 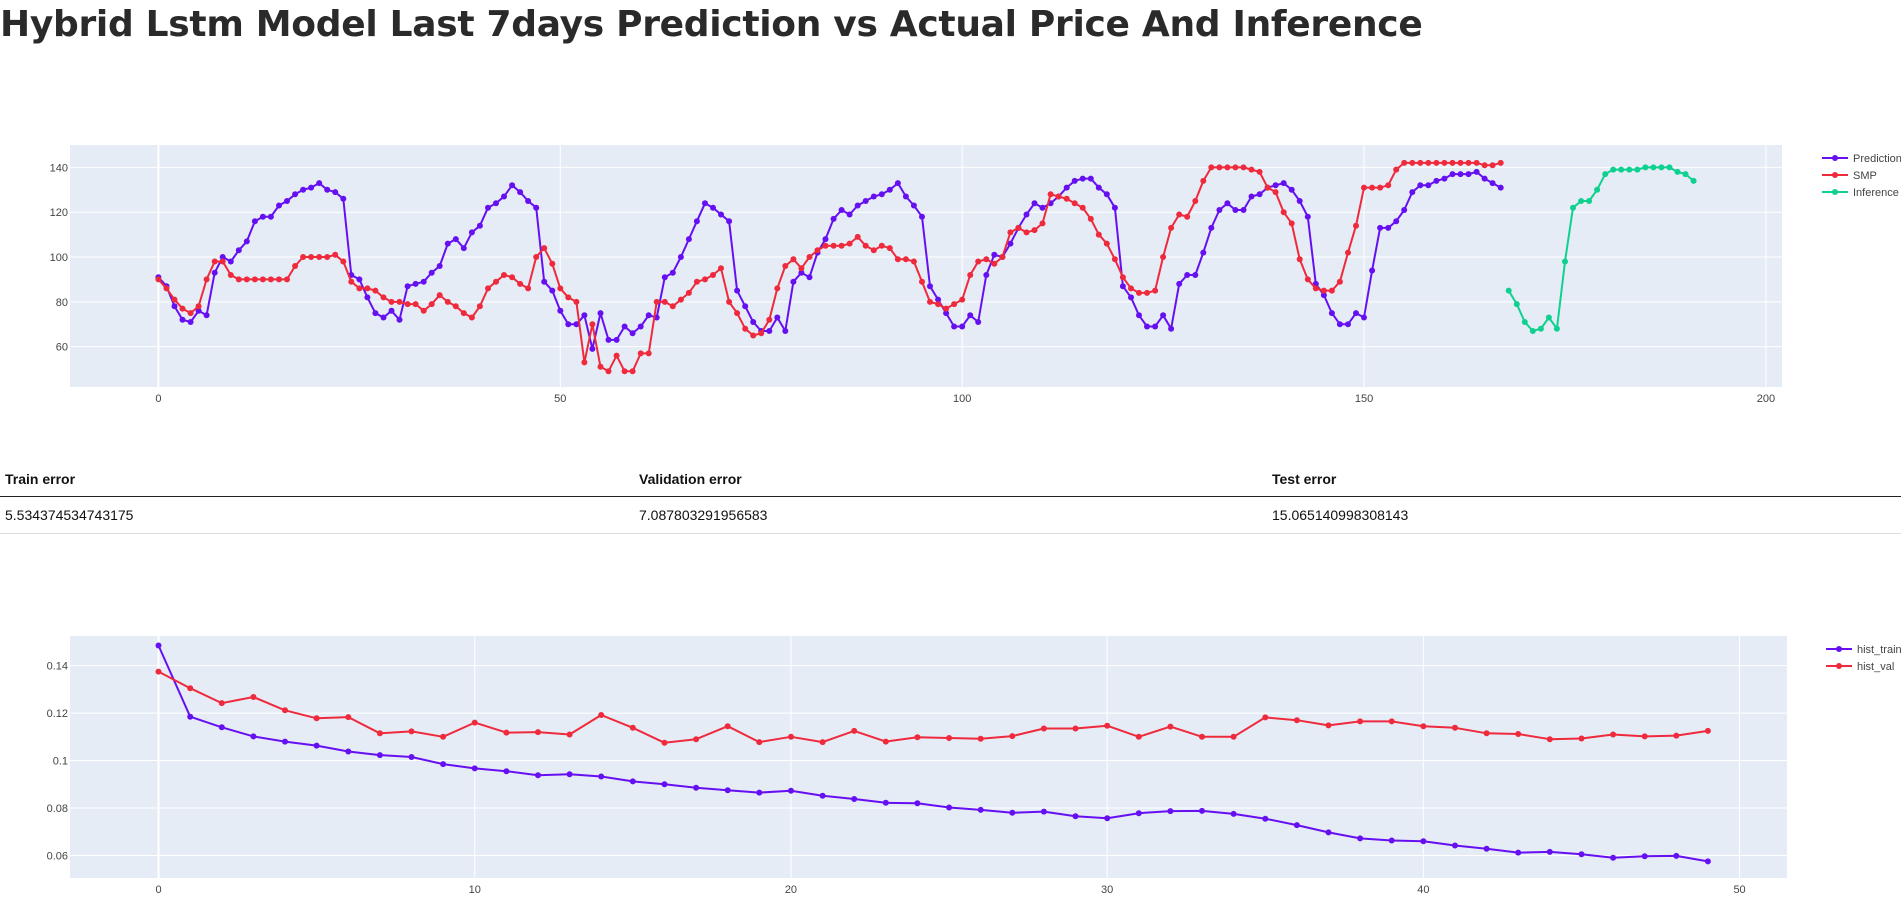 I want to click on legend-item-hist-val: hist_val, so click(x=1860, y=667).